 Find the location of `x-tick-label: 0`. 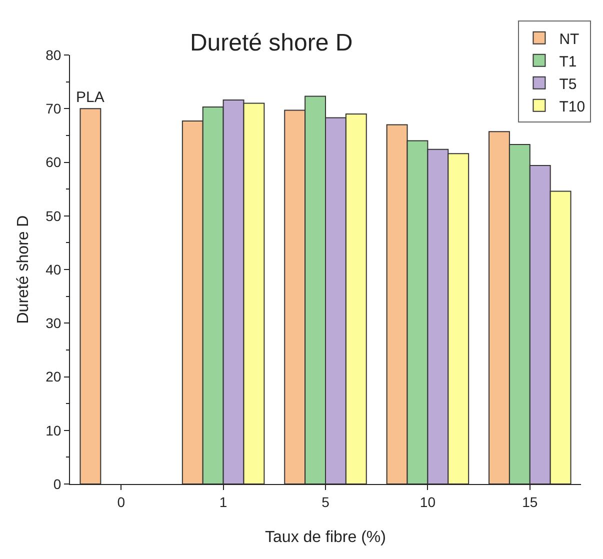

x-tick-label: 0 is located at coordinates (121, 502).